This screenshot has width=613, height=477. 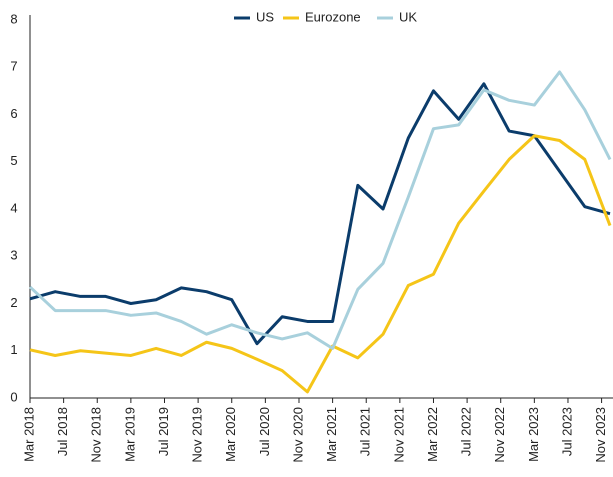 I want to click on x-tick-label: Nov 2022, so click(x=499, y=435).